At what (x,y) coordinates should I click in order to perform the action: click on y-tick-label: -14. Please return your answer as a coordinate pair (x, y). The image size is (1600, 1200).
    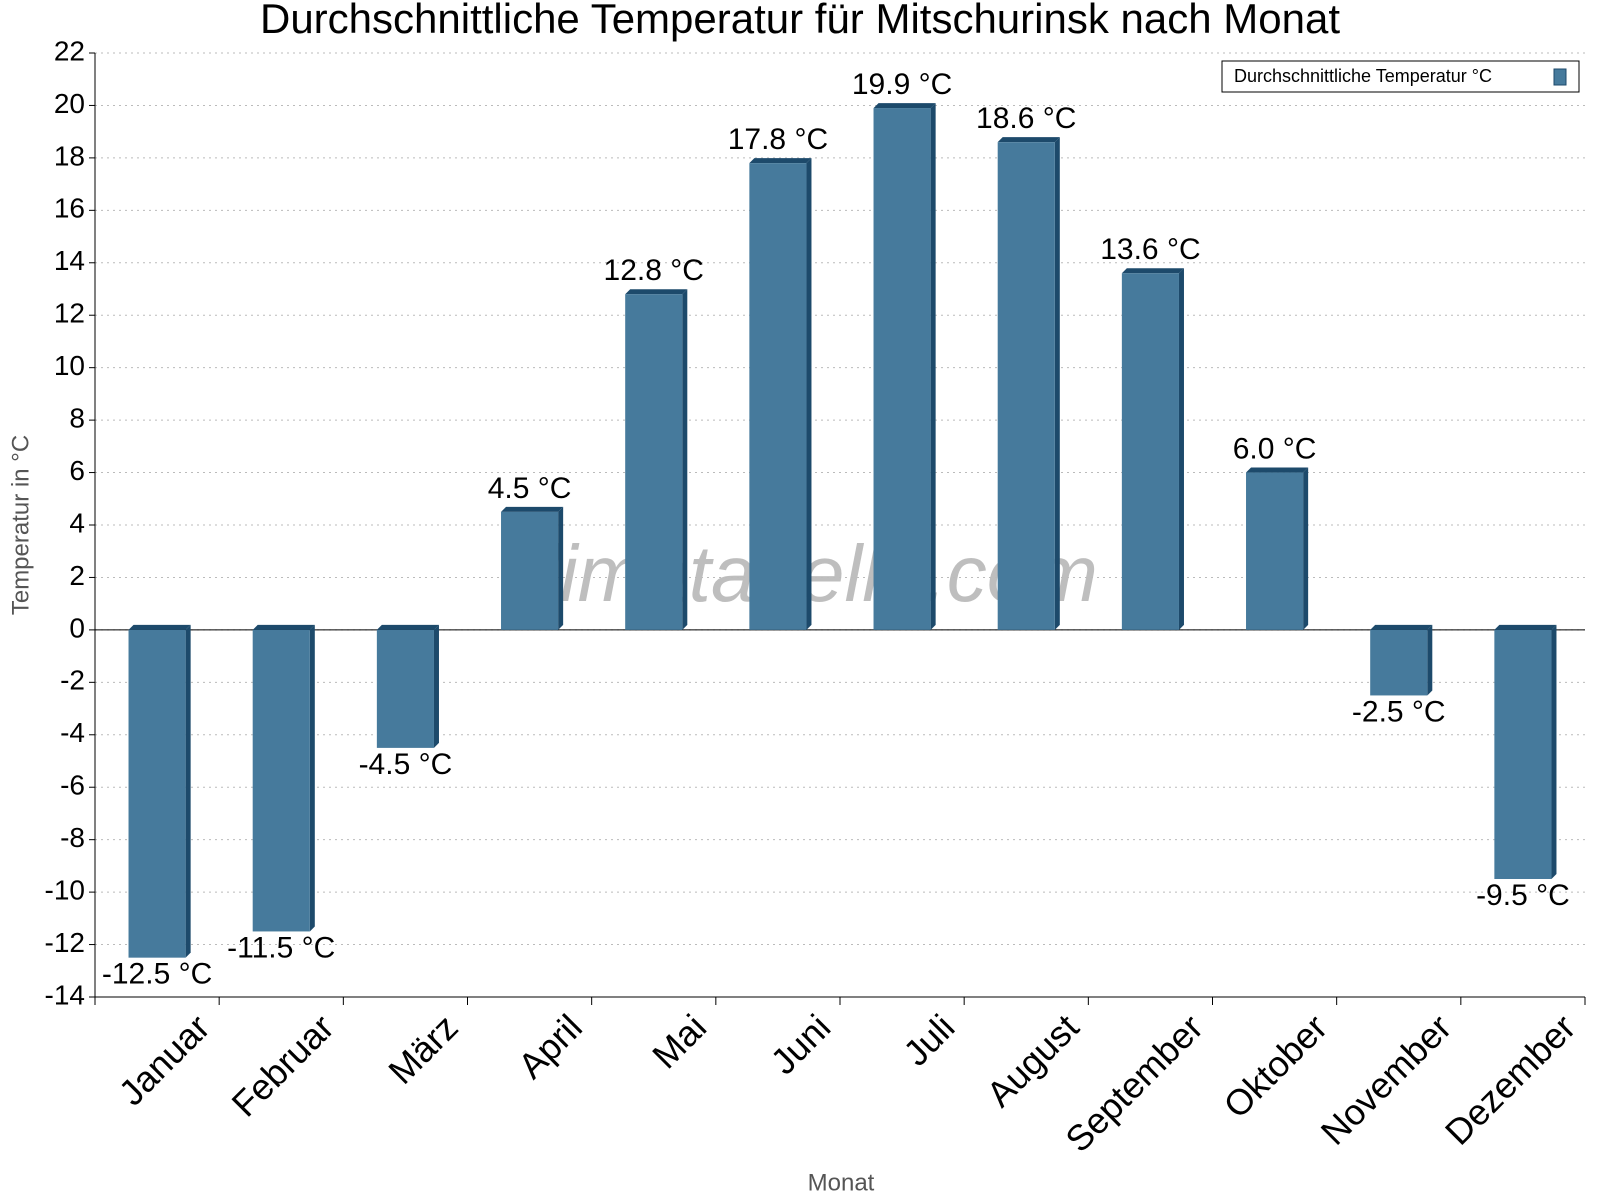
    Looking at the image, I should click on (65, 994).